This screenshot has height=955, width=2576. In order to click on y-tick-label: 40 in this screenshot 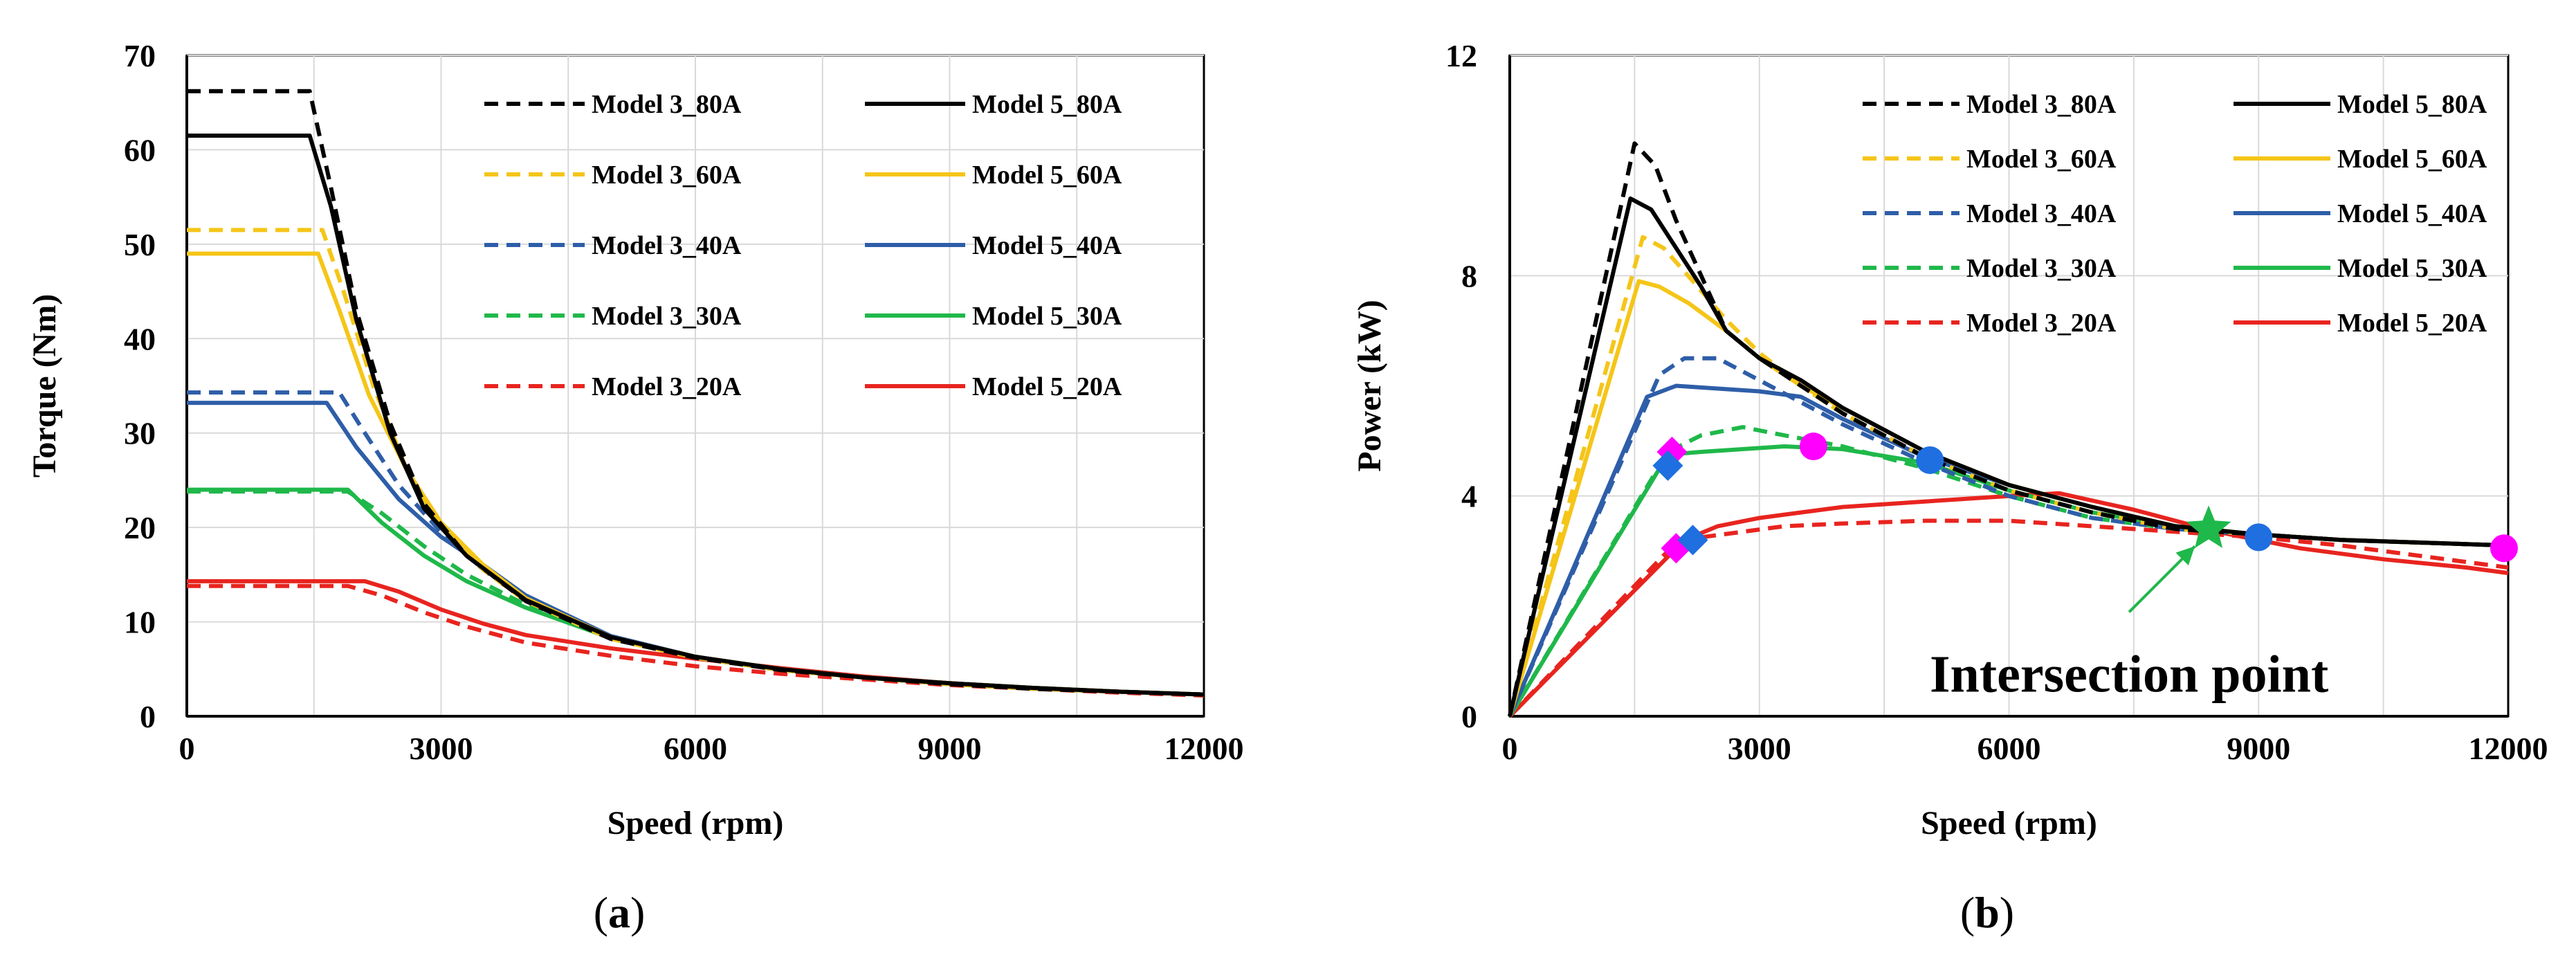, I will do `click(140, 338)`.